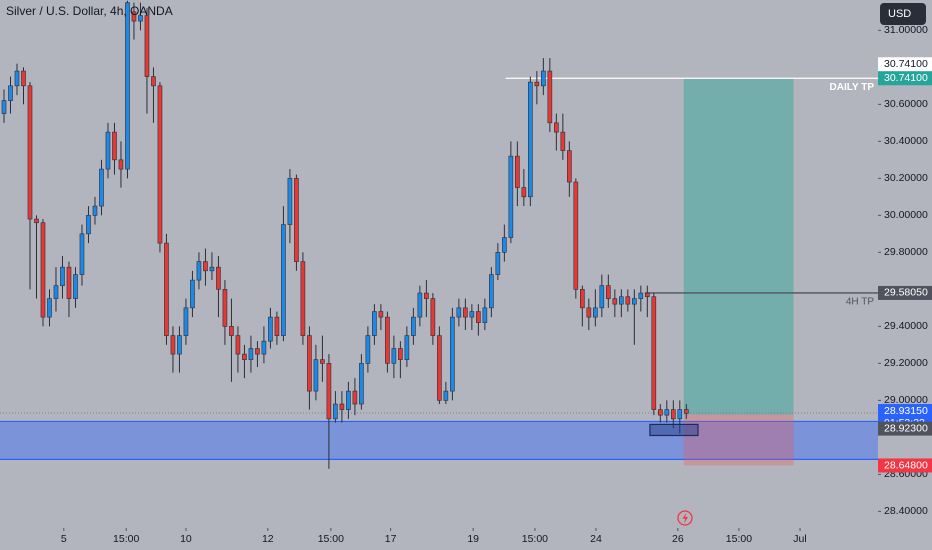  What do you see at coordinates (906, 104) in the screenshot?
I see `y-tick-label: 30.60000` at bounding box center [906, 104].